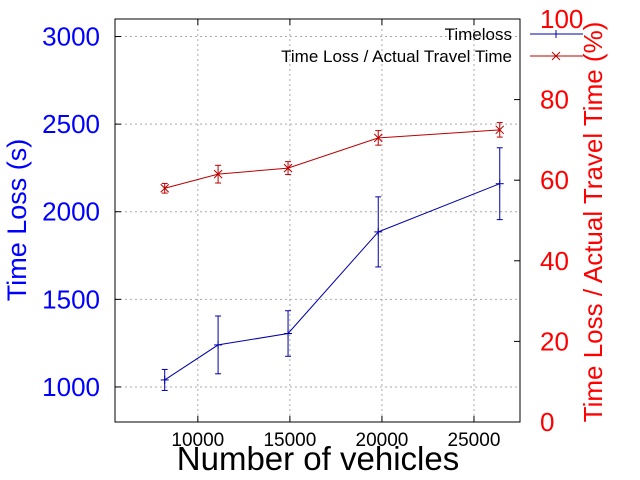 Image resolution: width=640 pixels, height=480 pixels. I want to click on y2-tick-label: 80, so click(554, 100).